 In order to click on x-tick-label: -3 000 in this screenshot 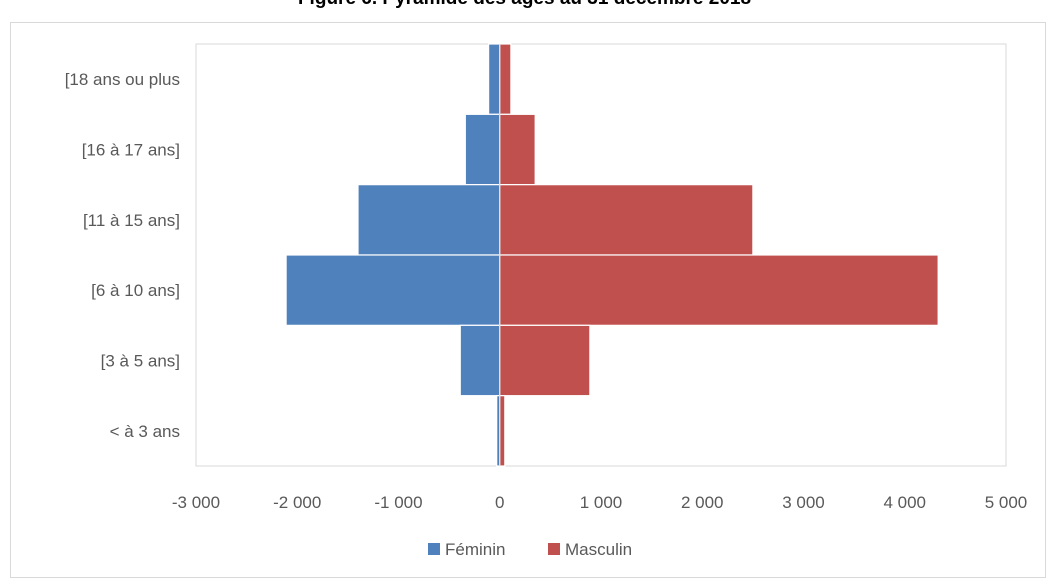, I will do `click(196, 502)`.